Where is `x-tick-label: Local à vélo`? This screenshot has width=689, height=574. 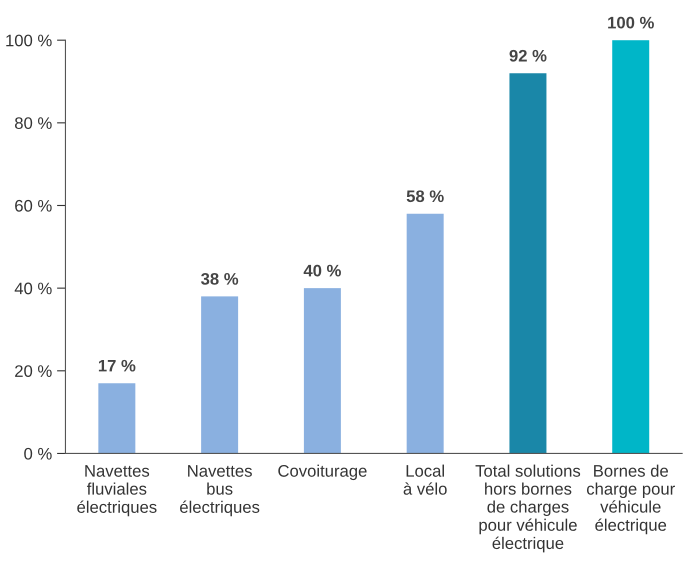
x-tick-label: Local à vélo is located at coordinates (425, 479).